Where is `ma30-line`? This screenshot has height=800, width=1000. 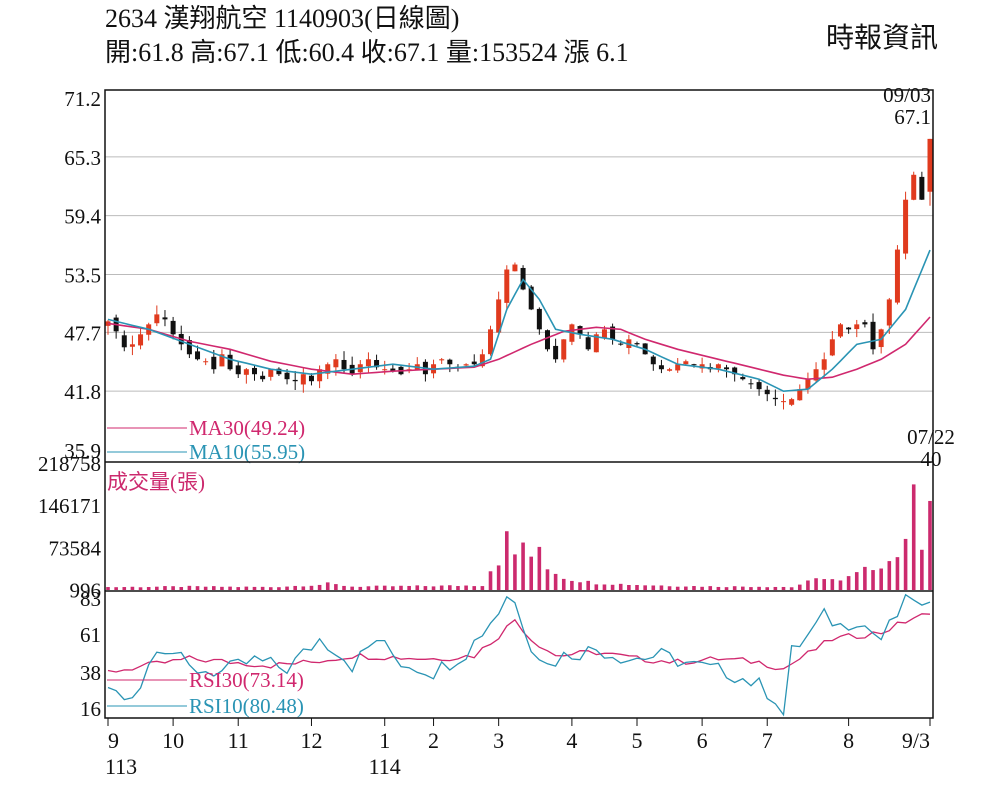
ma30-line is located at coordinates (519, 348).